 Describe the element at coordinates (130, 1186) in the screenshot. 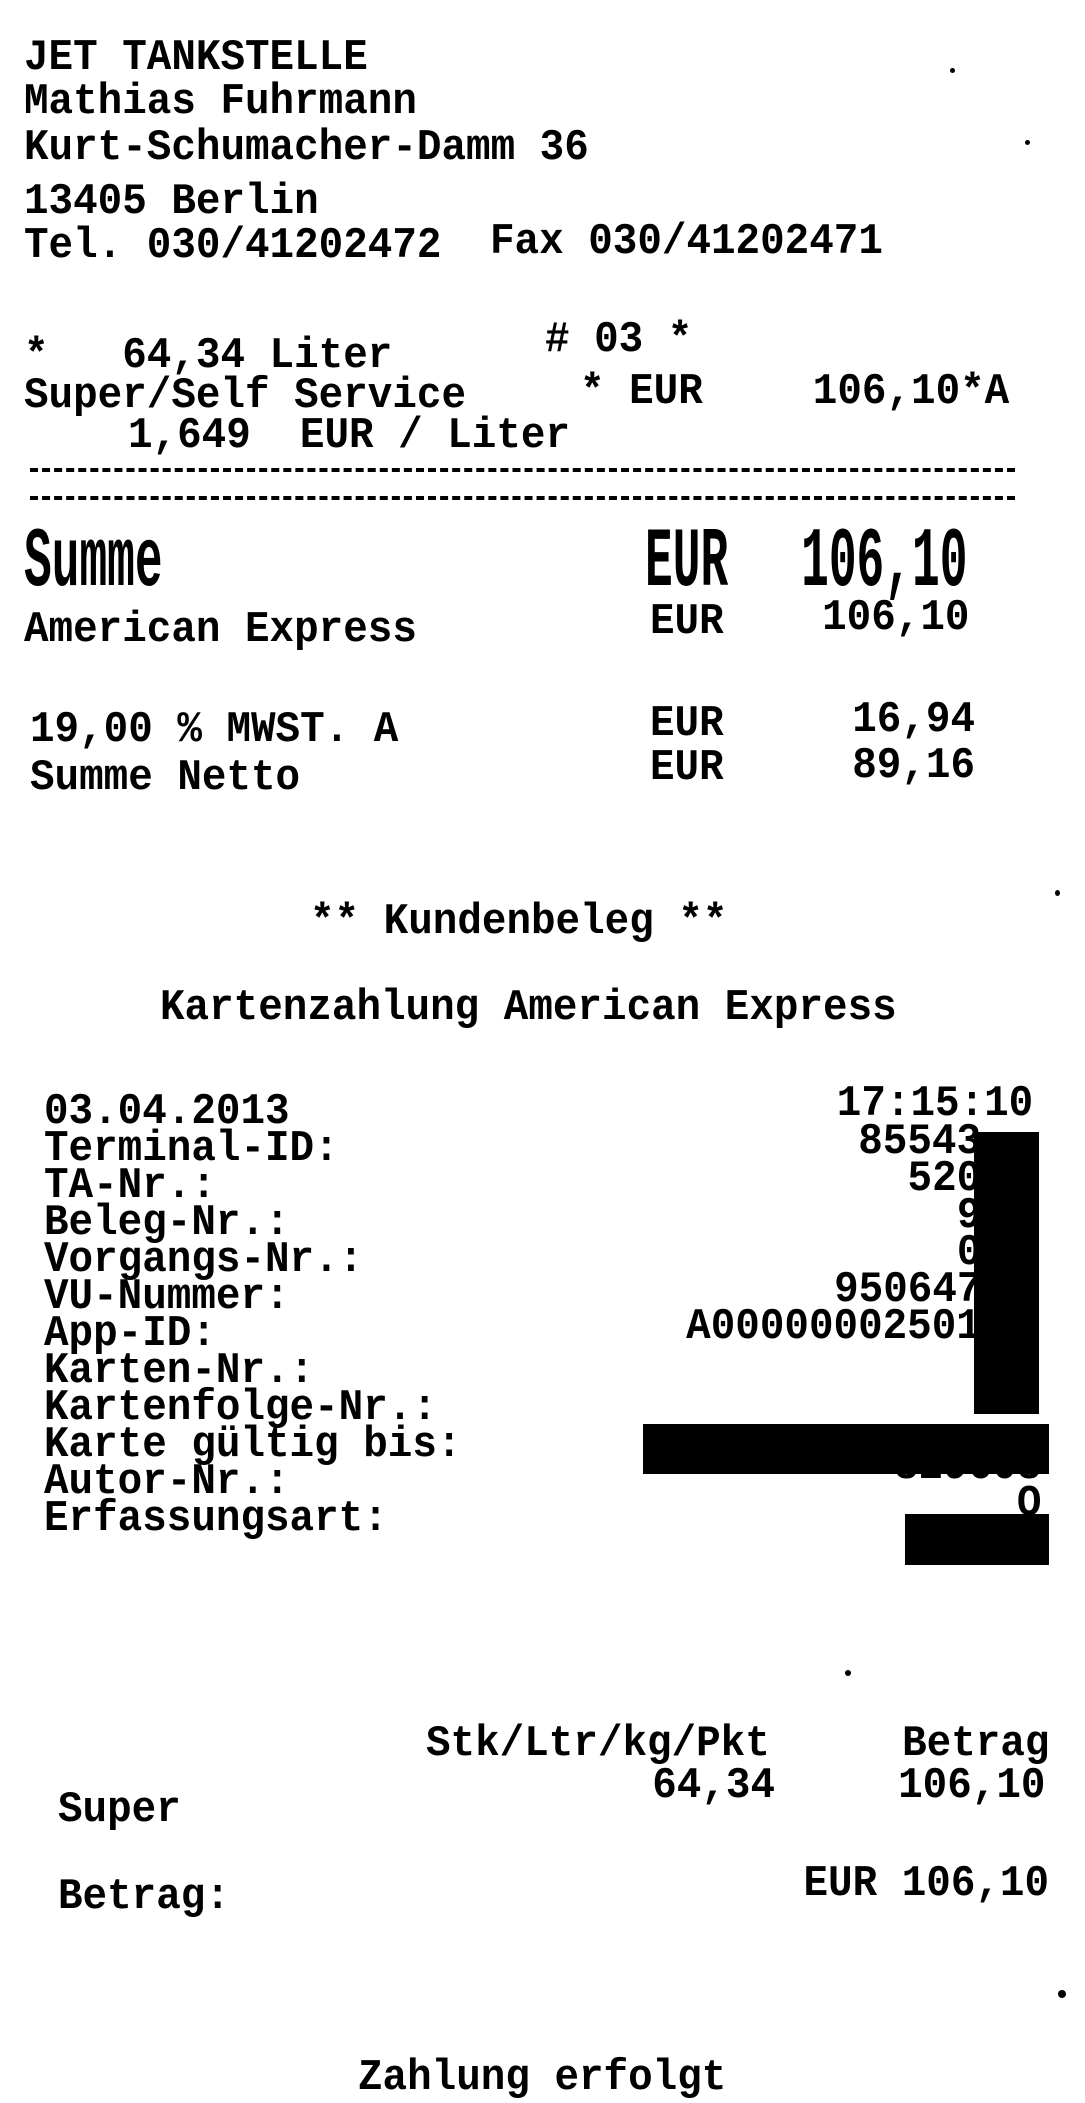

I see `detail-label: TA-Nr.:` at that location.